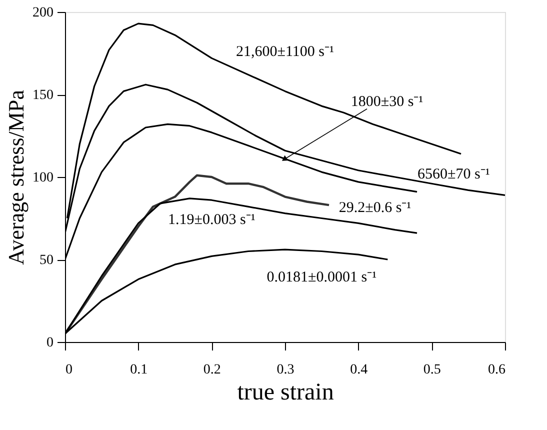 This screenshot has width=547, height=430. What do you see at coordinates (50, 343) in the screenshot?
I see `y-tick-label: 0` at bounding box center [50, 343].